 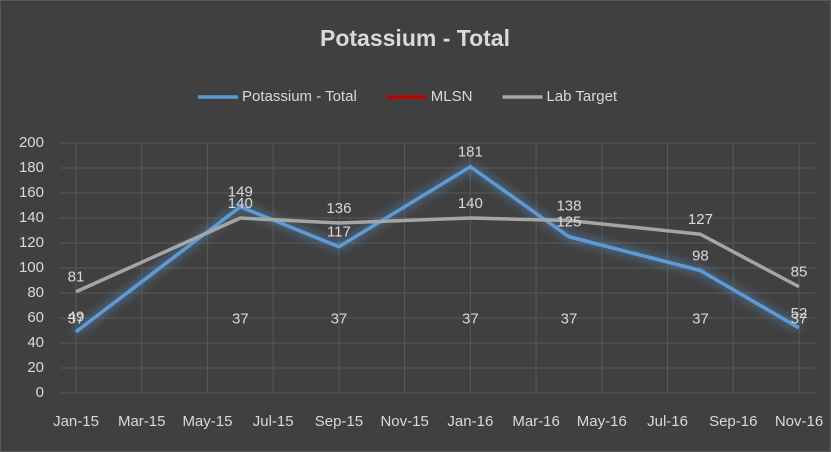 What do you see at coordinates (799, 313) in the screenshot?
I see `data-label: 52` at bounding box center [799, 313].